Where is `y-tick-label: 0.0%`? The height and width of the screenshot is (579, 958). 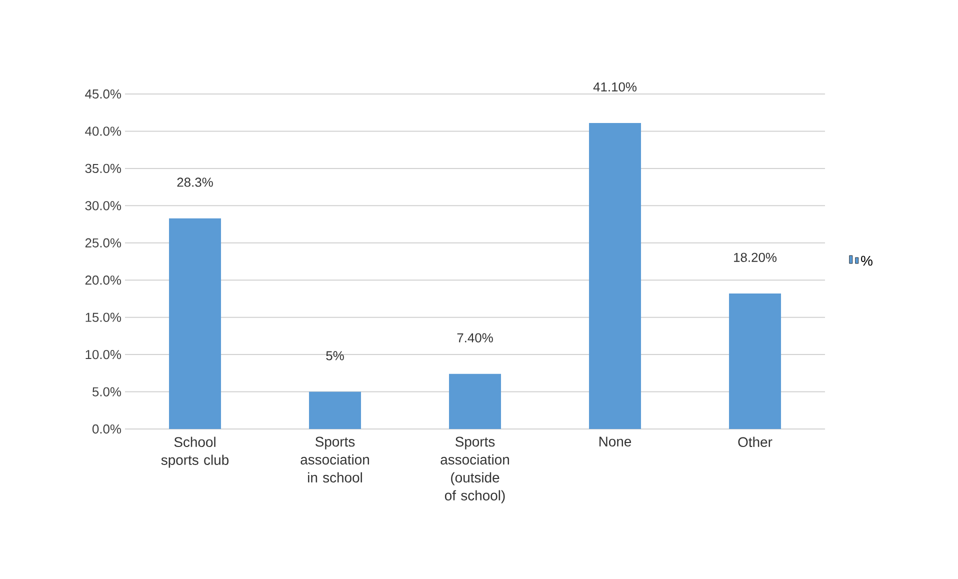 y-tick-label: 0.0% is located at coordinates (107, 429).